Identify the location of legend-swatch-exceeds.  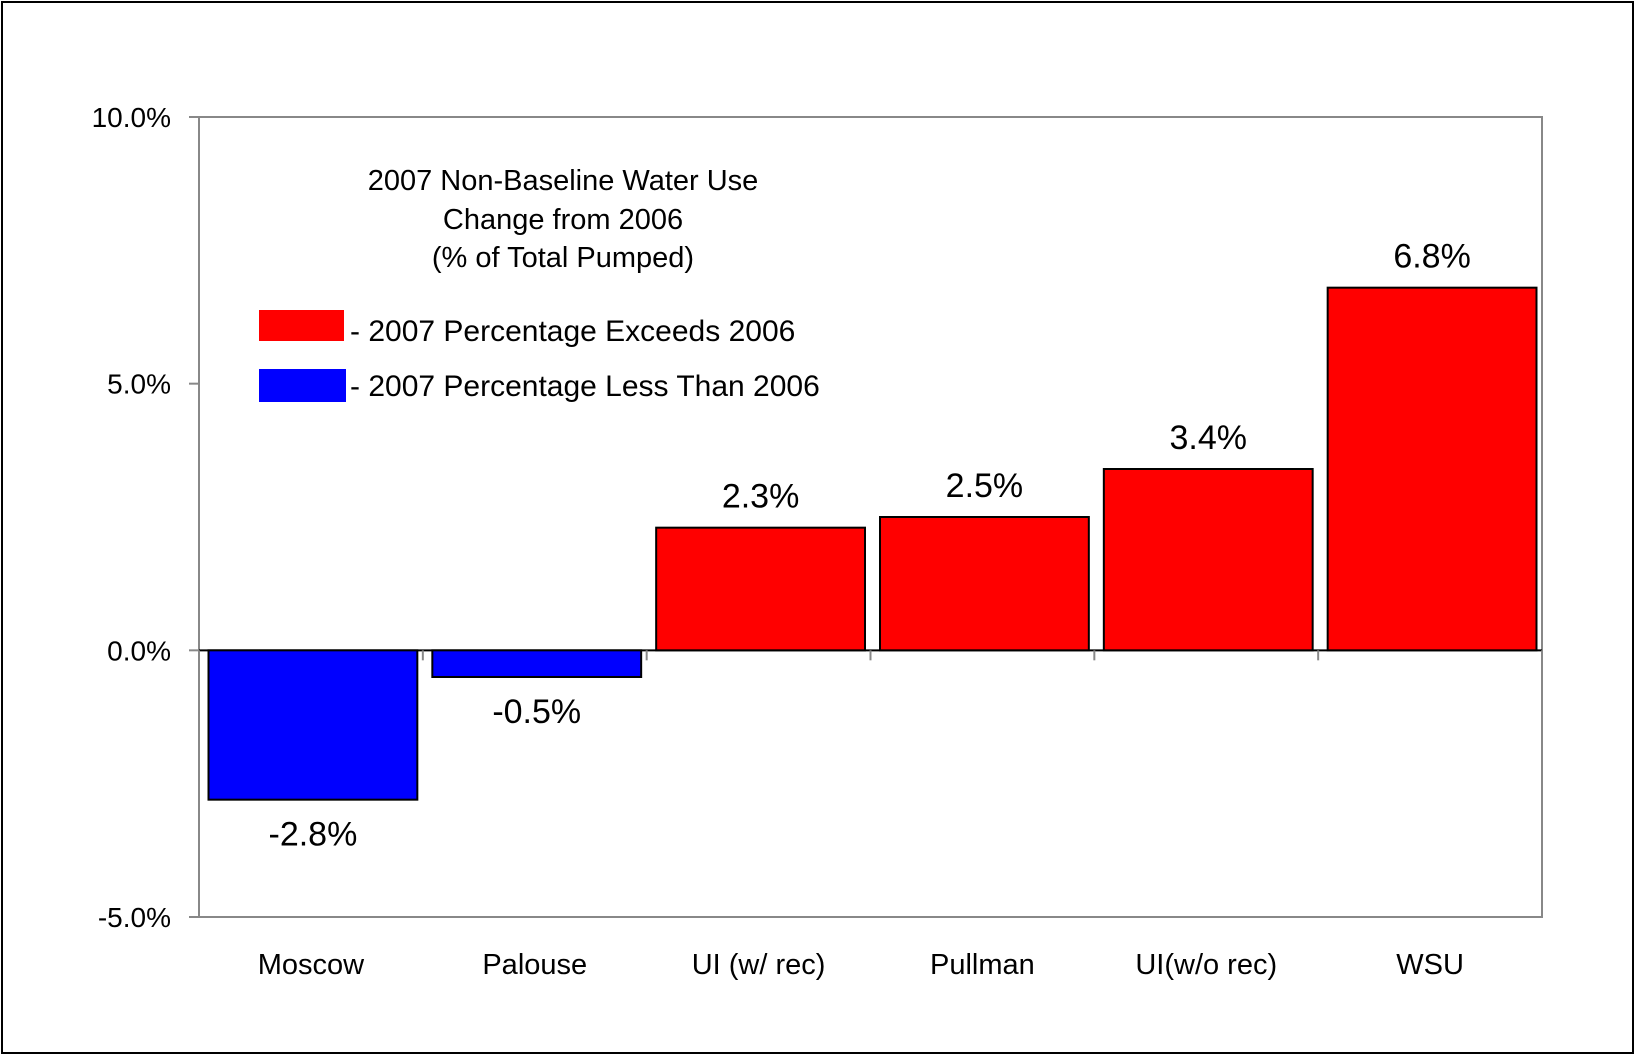
(301, 325).